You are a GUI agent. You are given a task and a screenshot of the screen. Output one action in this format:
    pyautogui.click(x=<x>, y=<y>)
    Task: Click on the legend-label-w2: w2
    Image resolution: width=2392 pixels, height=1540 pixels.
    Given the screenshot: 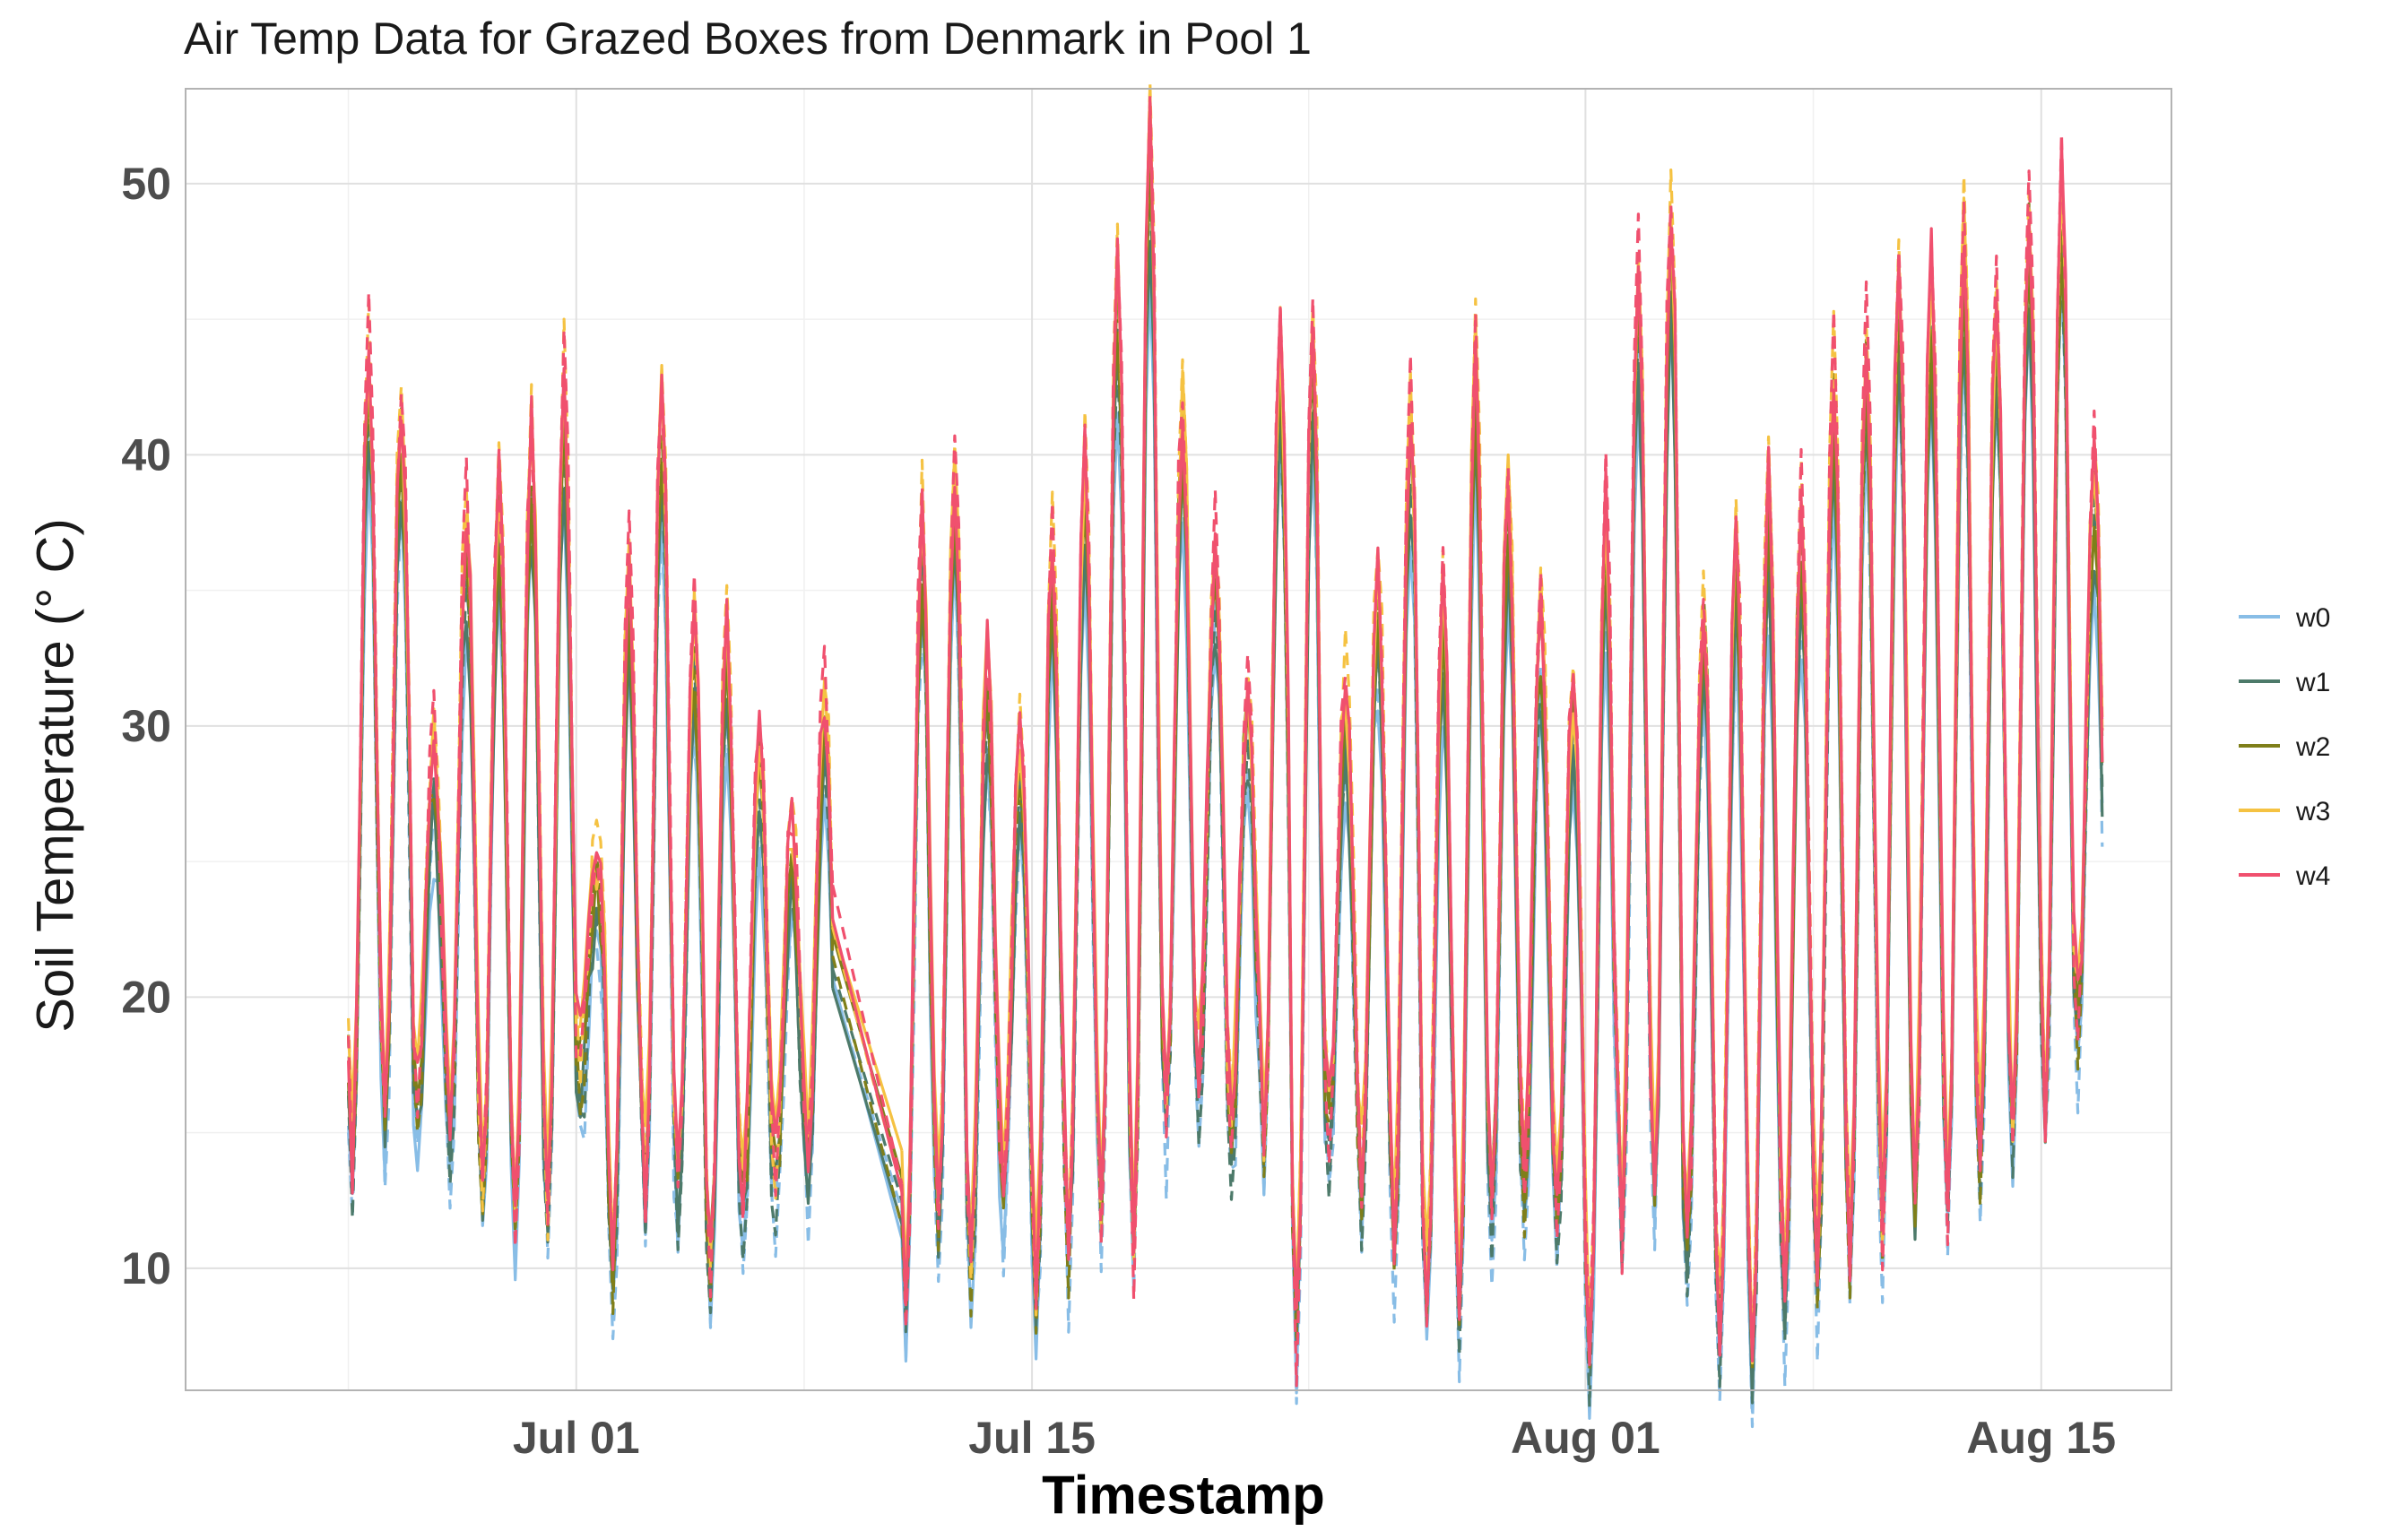 What is the action you would take?
    pyautogui.click(x=2313, y=747)
    